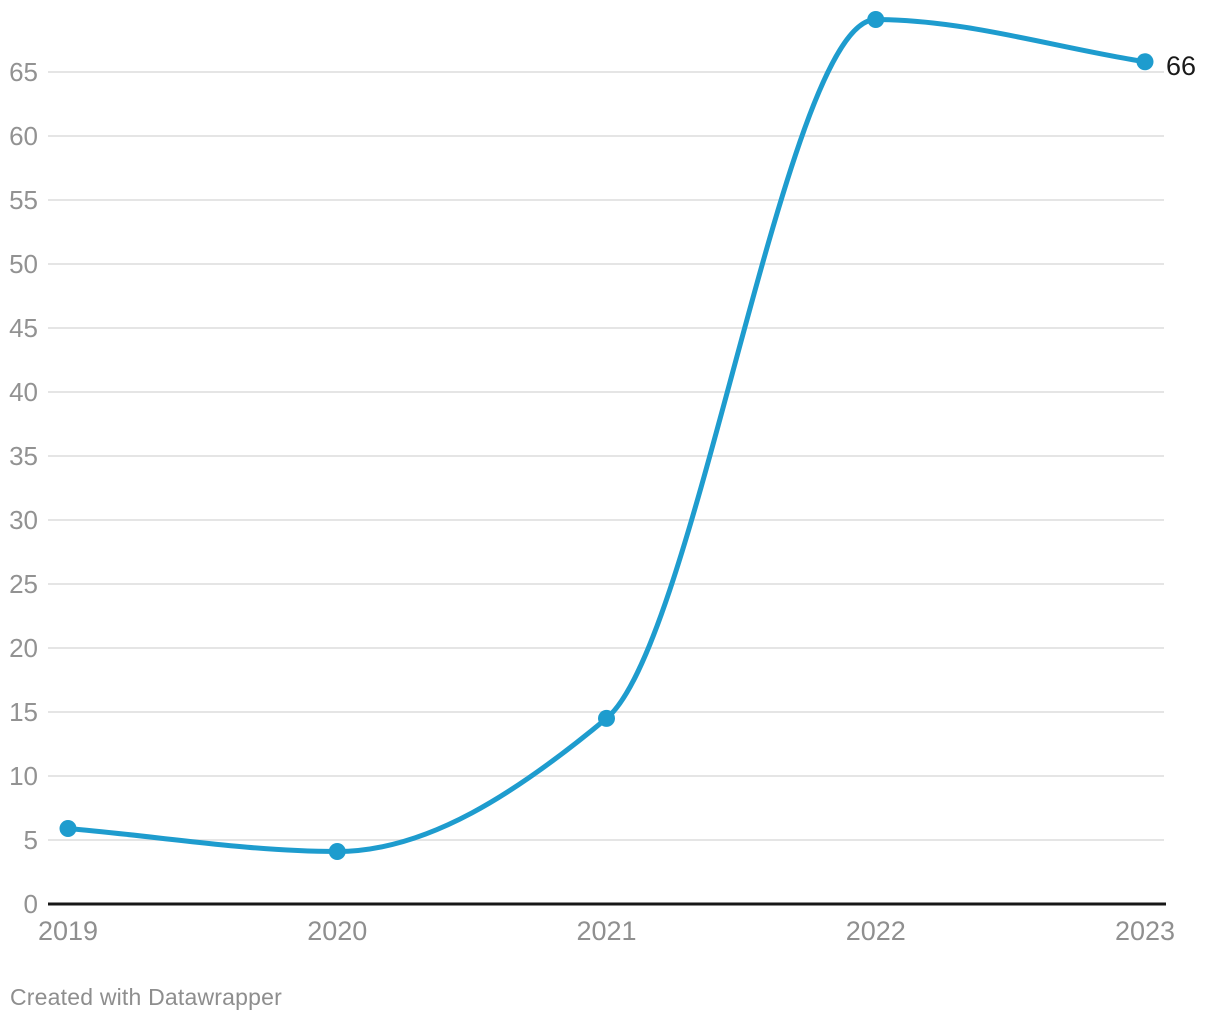  Describe the element at coordinates (23, 520) in the screenshot. I see `y-tick-label: 30` at that location.